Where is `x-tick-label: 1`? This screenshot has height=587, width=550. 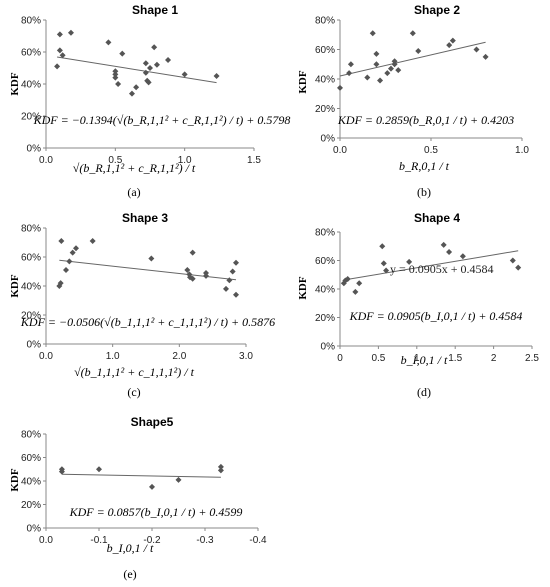
x-tick-label: 1 is located at coordinates (417, 358).